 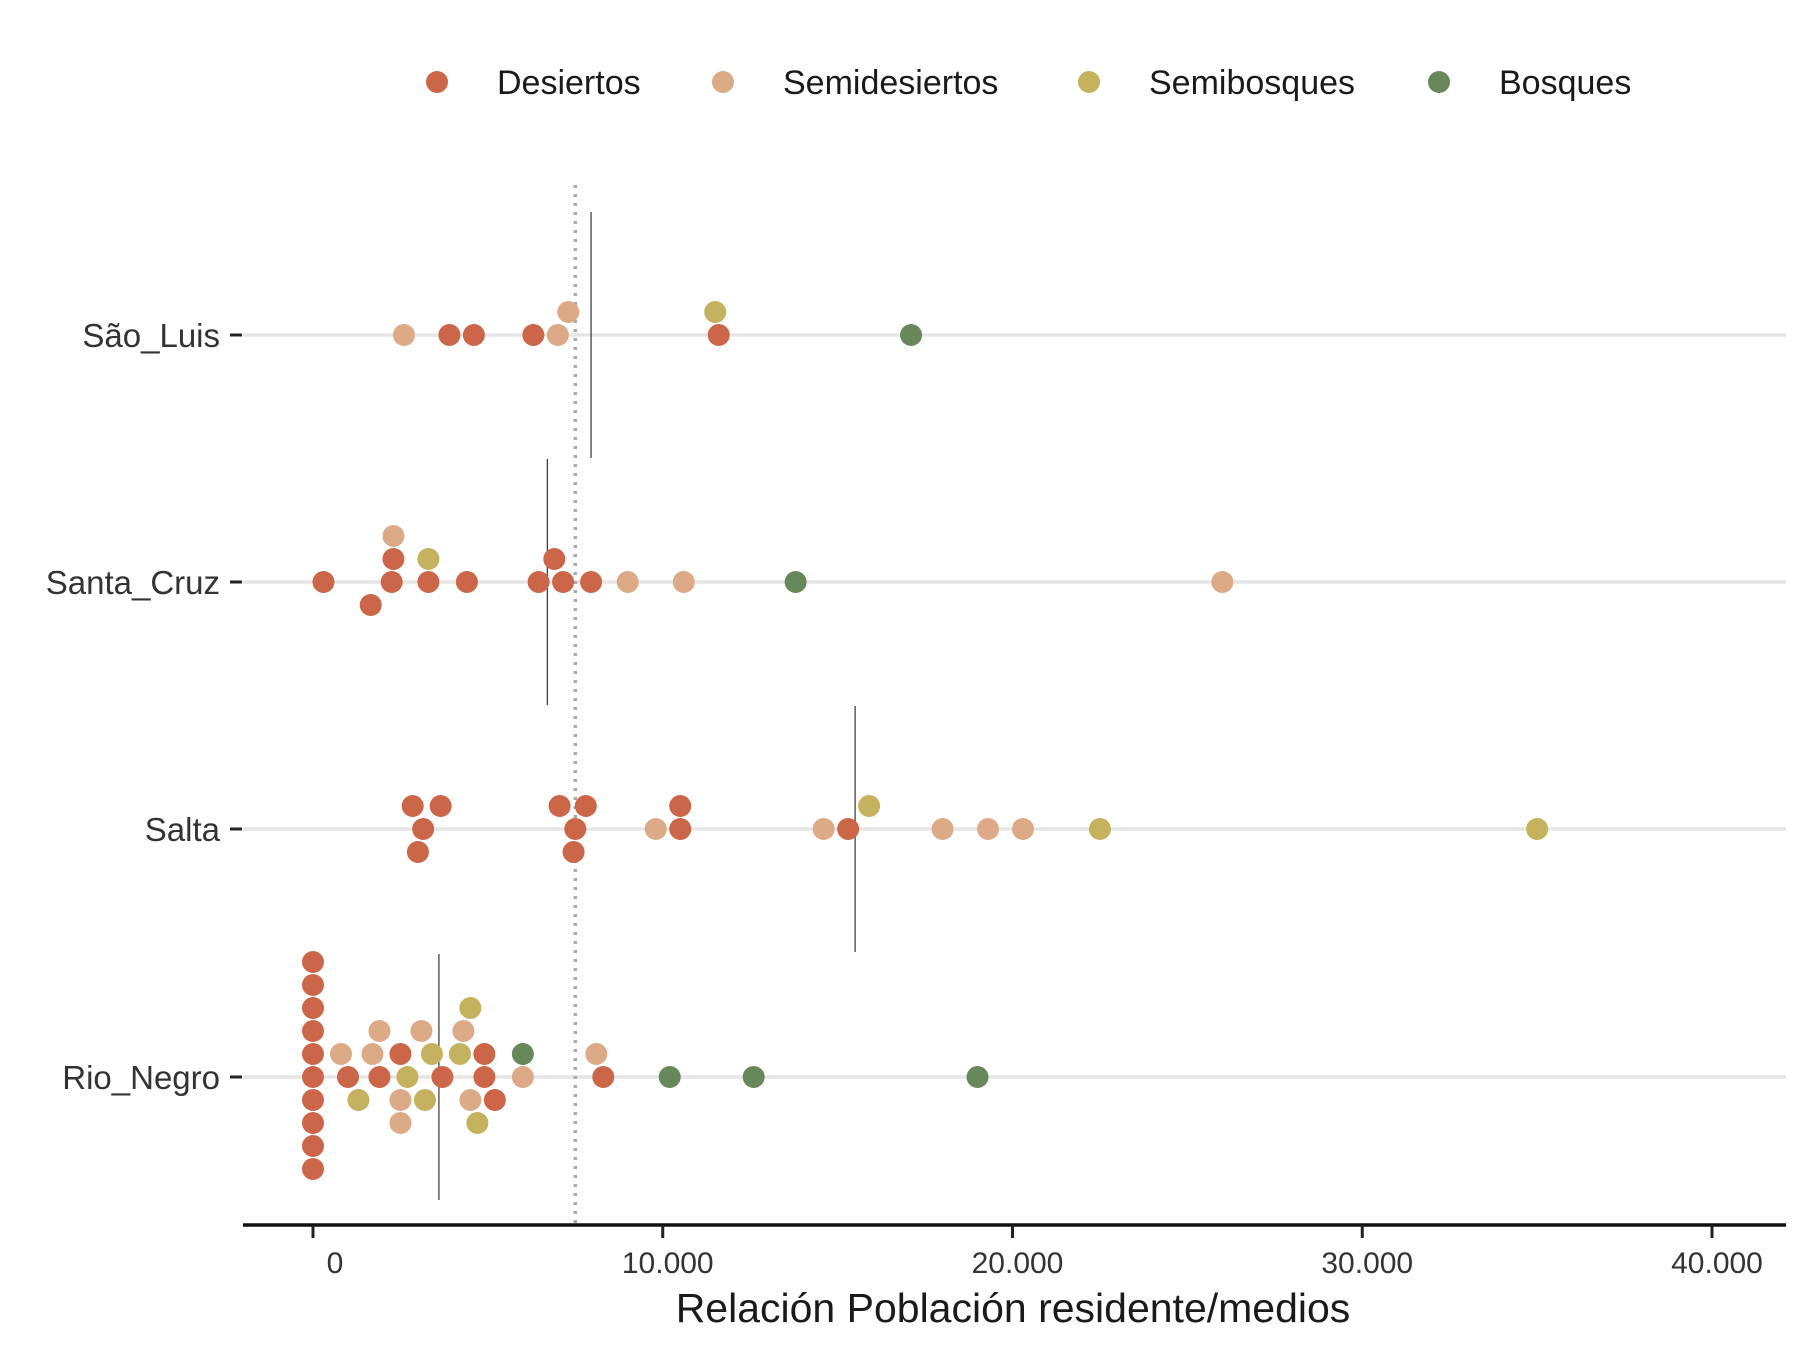 What do you see at coordinates (1252, 83) in the screenshot?
I see `legend-label: Semibosques` at bounding box center [1252, 83].